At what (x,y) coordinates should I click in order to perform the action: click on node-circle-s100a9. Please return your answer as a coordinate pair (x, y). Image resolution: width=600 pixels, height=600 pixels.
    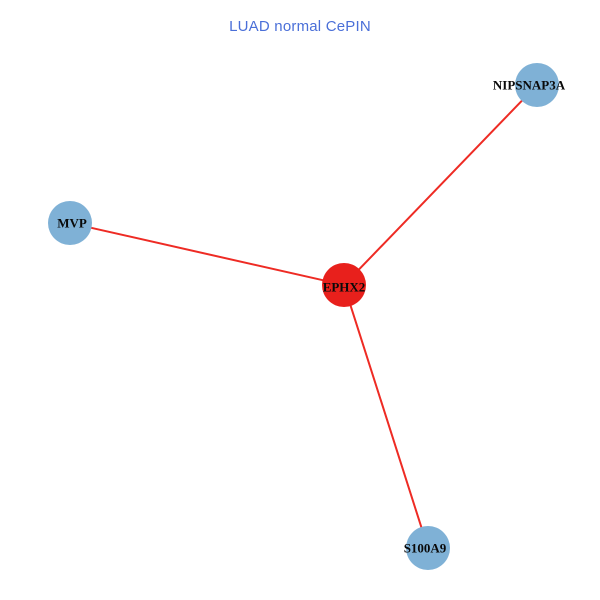
    Looking at the image, I should click on (428, 548).